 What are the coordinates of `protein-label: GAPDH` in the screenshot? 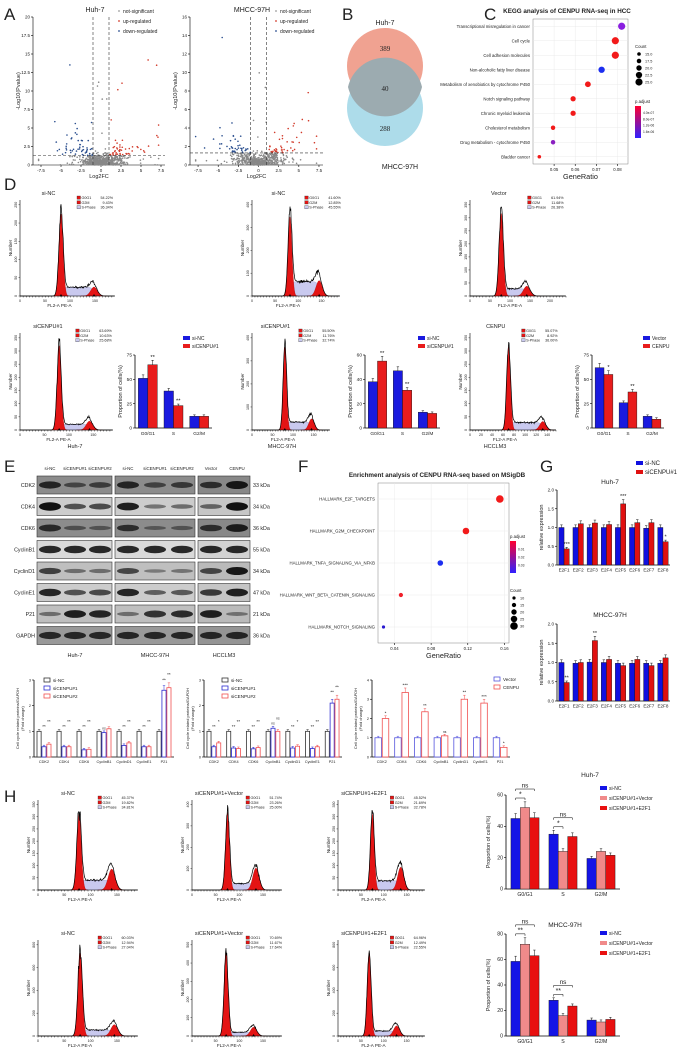 It's located at (25, 637).